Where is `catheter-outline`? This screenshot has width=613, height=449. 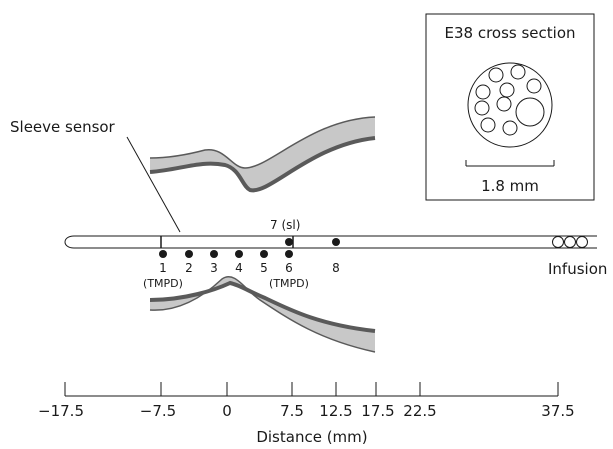 catheter-outline is located at coordinates (510, 105).